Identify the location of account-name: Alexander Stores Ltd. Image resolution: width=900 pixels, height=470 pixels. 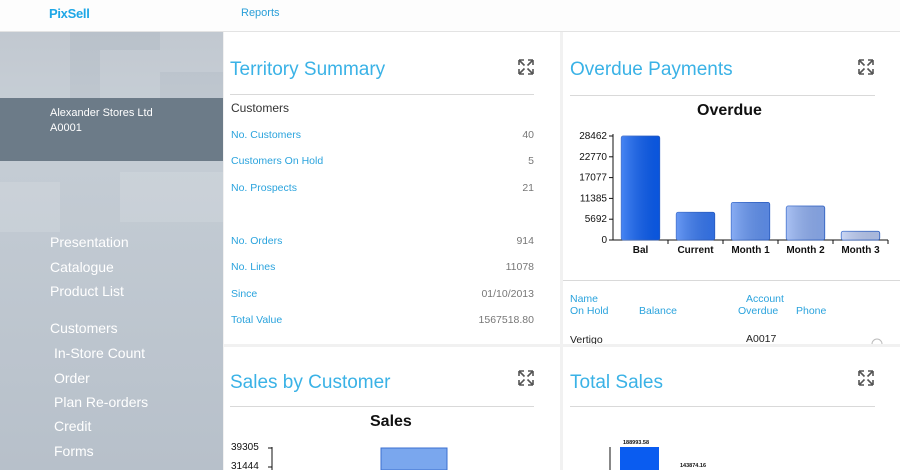
(101, 113).